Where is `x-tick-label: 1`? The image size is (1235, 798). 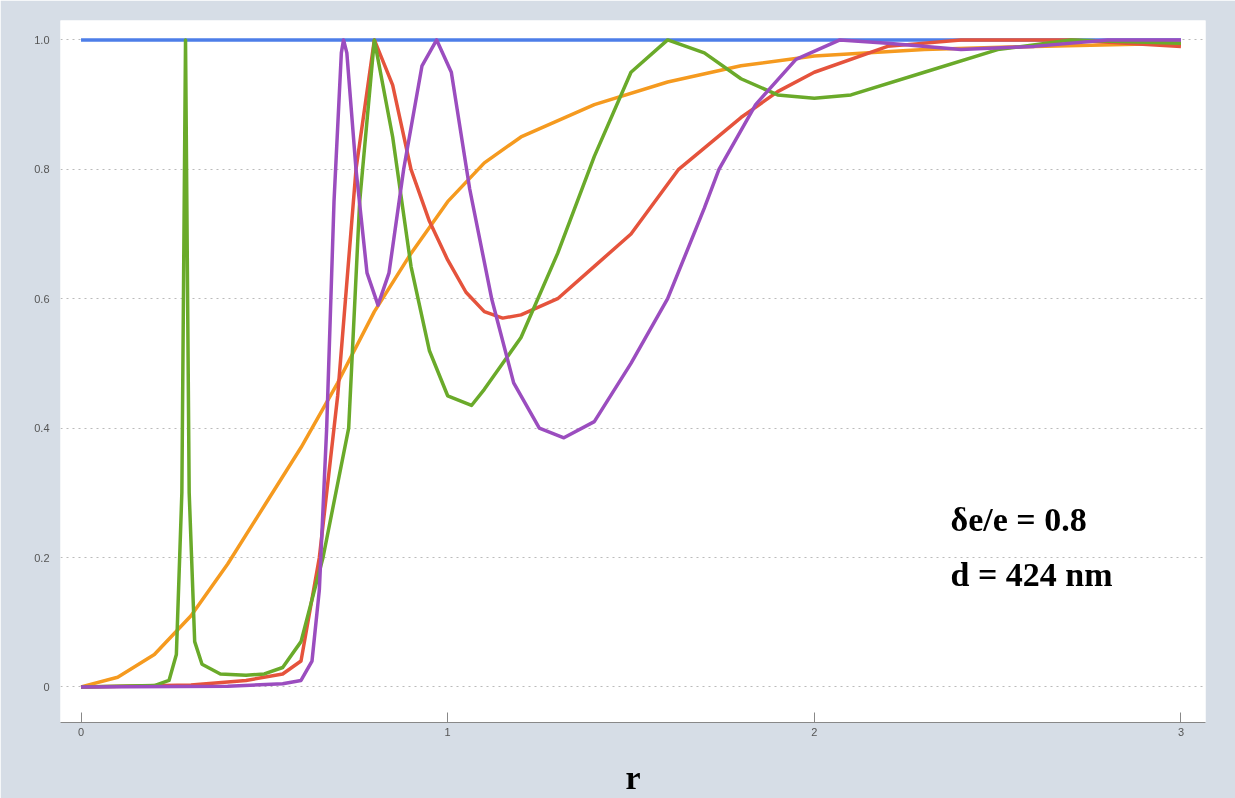
x-tick-label: 1 is located at coordinates (447, 731).